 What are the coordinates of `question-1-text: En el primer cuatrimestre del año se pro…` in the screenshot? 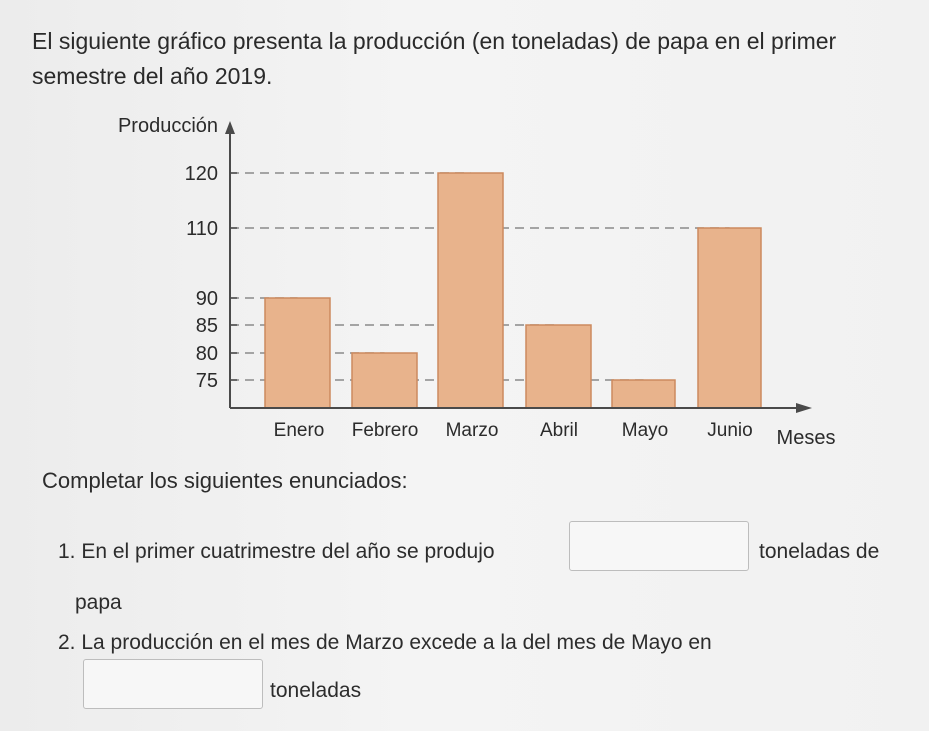 It's located at (288, 551).